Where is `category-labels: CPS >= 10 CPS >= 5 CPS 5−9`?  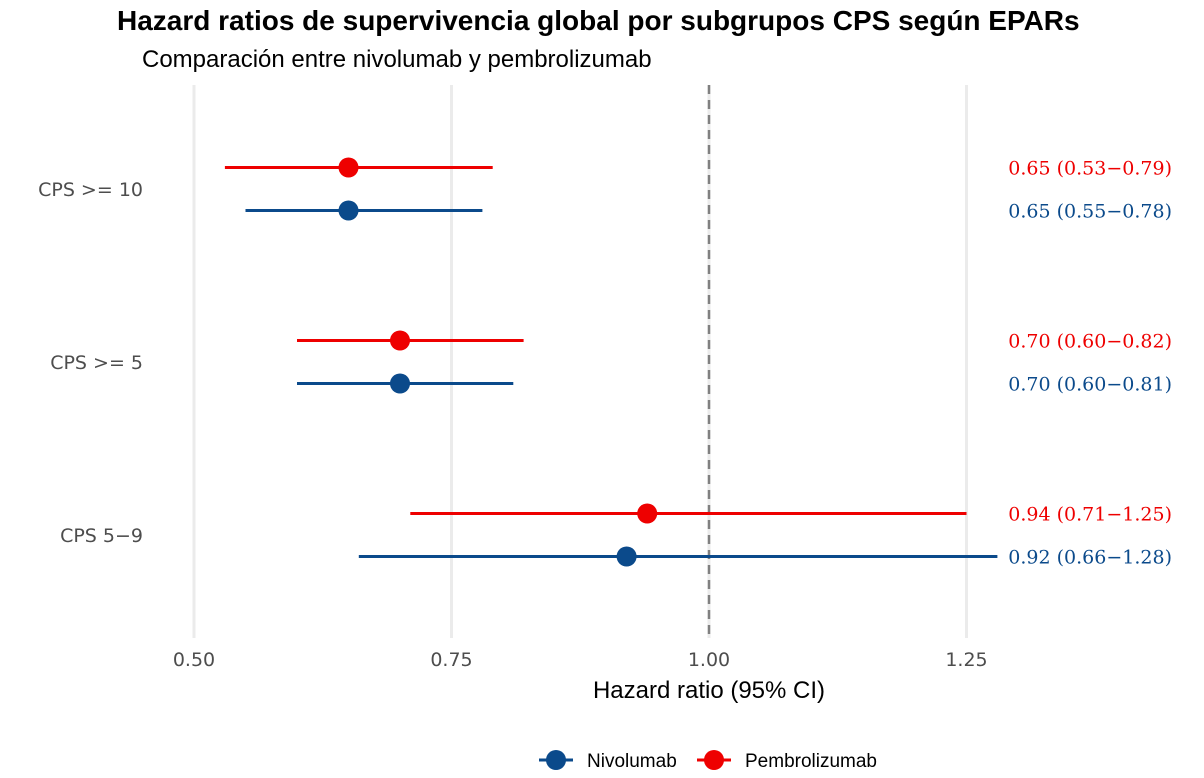 category-labels: CPS >= 10 CPS >= 5 CPS 5−9 is located at coordinates (90, 363).